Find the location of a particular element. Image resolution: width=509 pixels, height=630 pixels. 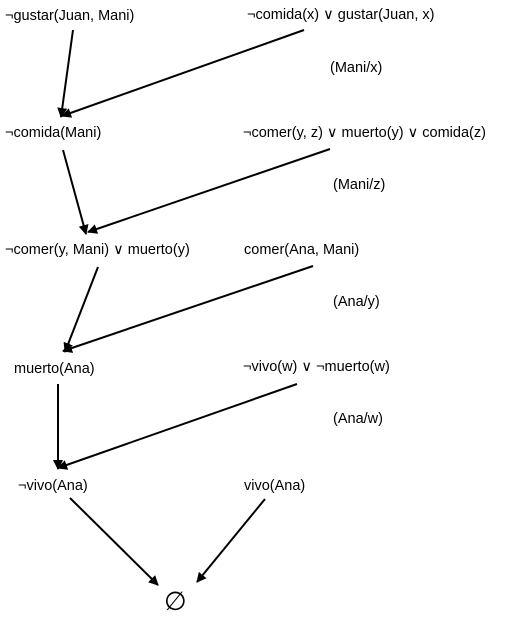

edge-r4-to-empty is located at coordinates (114, 541).